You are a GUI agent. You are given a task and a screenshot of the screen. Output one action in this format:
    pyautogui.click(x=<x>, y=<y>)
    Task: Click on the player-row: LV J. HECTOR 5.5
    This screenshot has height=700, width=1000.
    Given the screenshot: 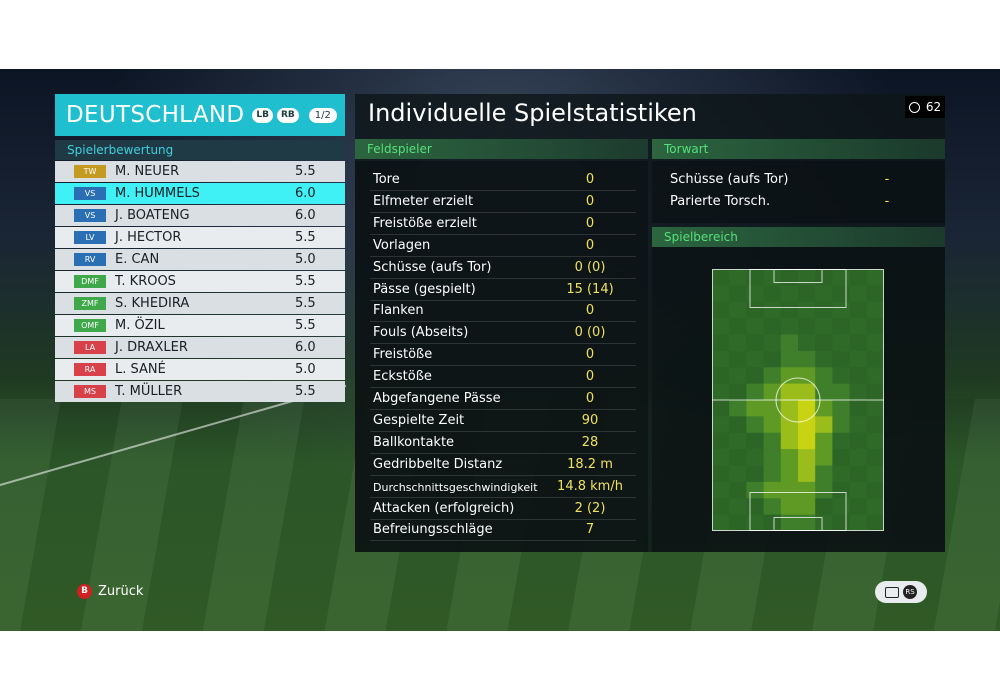 What is the action you would take?
    pyautogui.click(x=200, y=237)
    